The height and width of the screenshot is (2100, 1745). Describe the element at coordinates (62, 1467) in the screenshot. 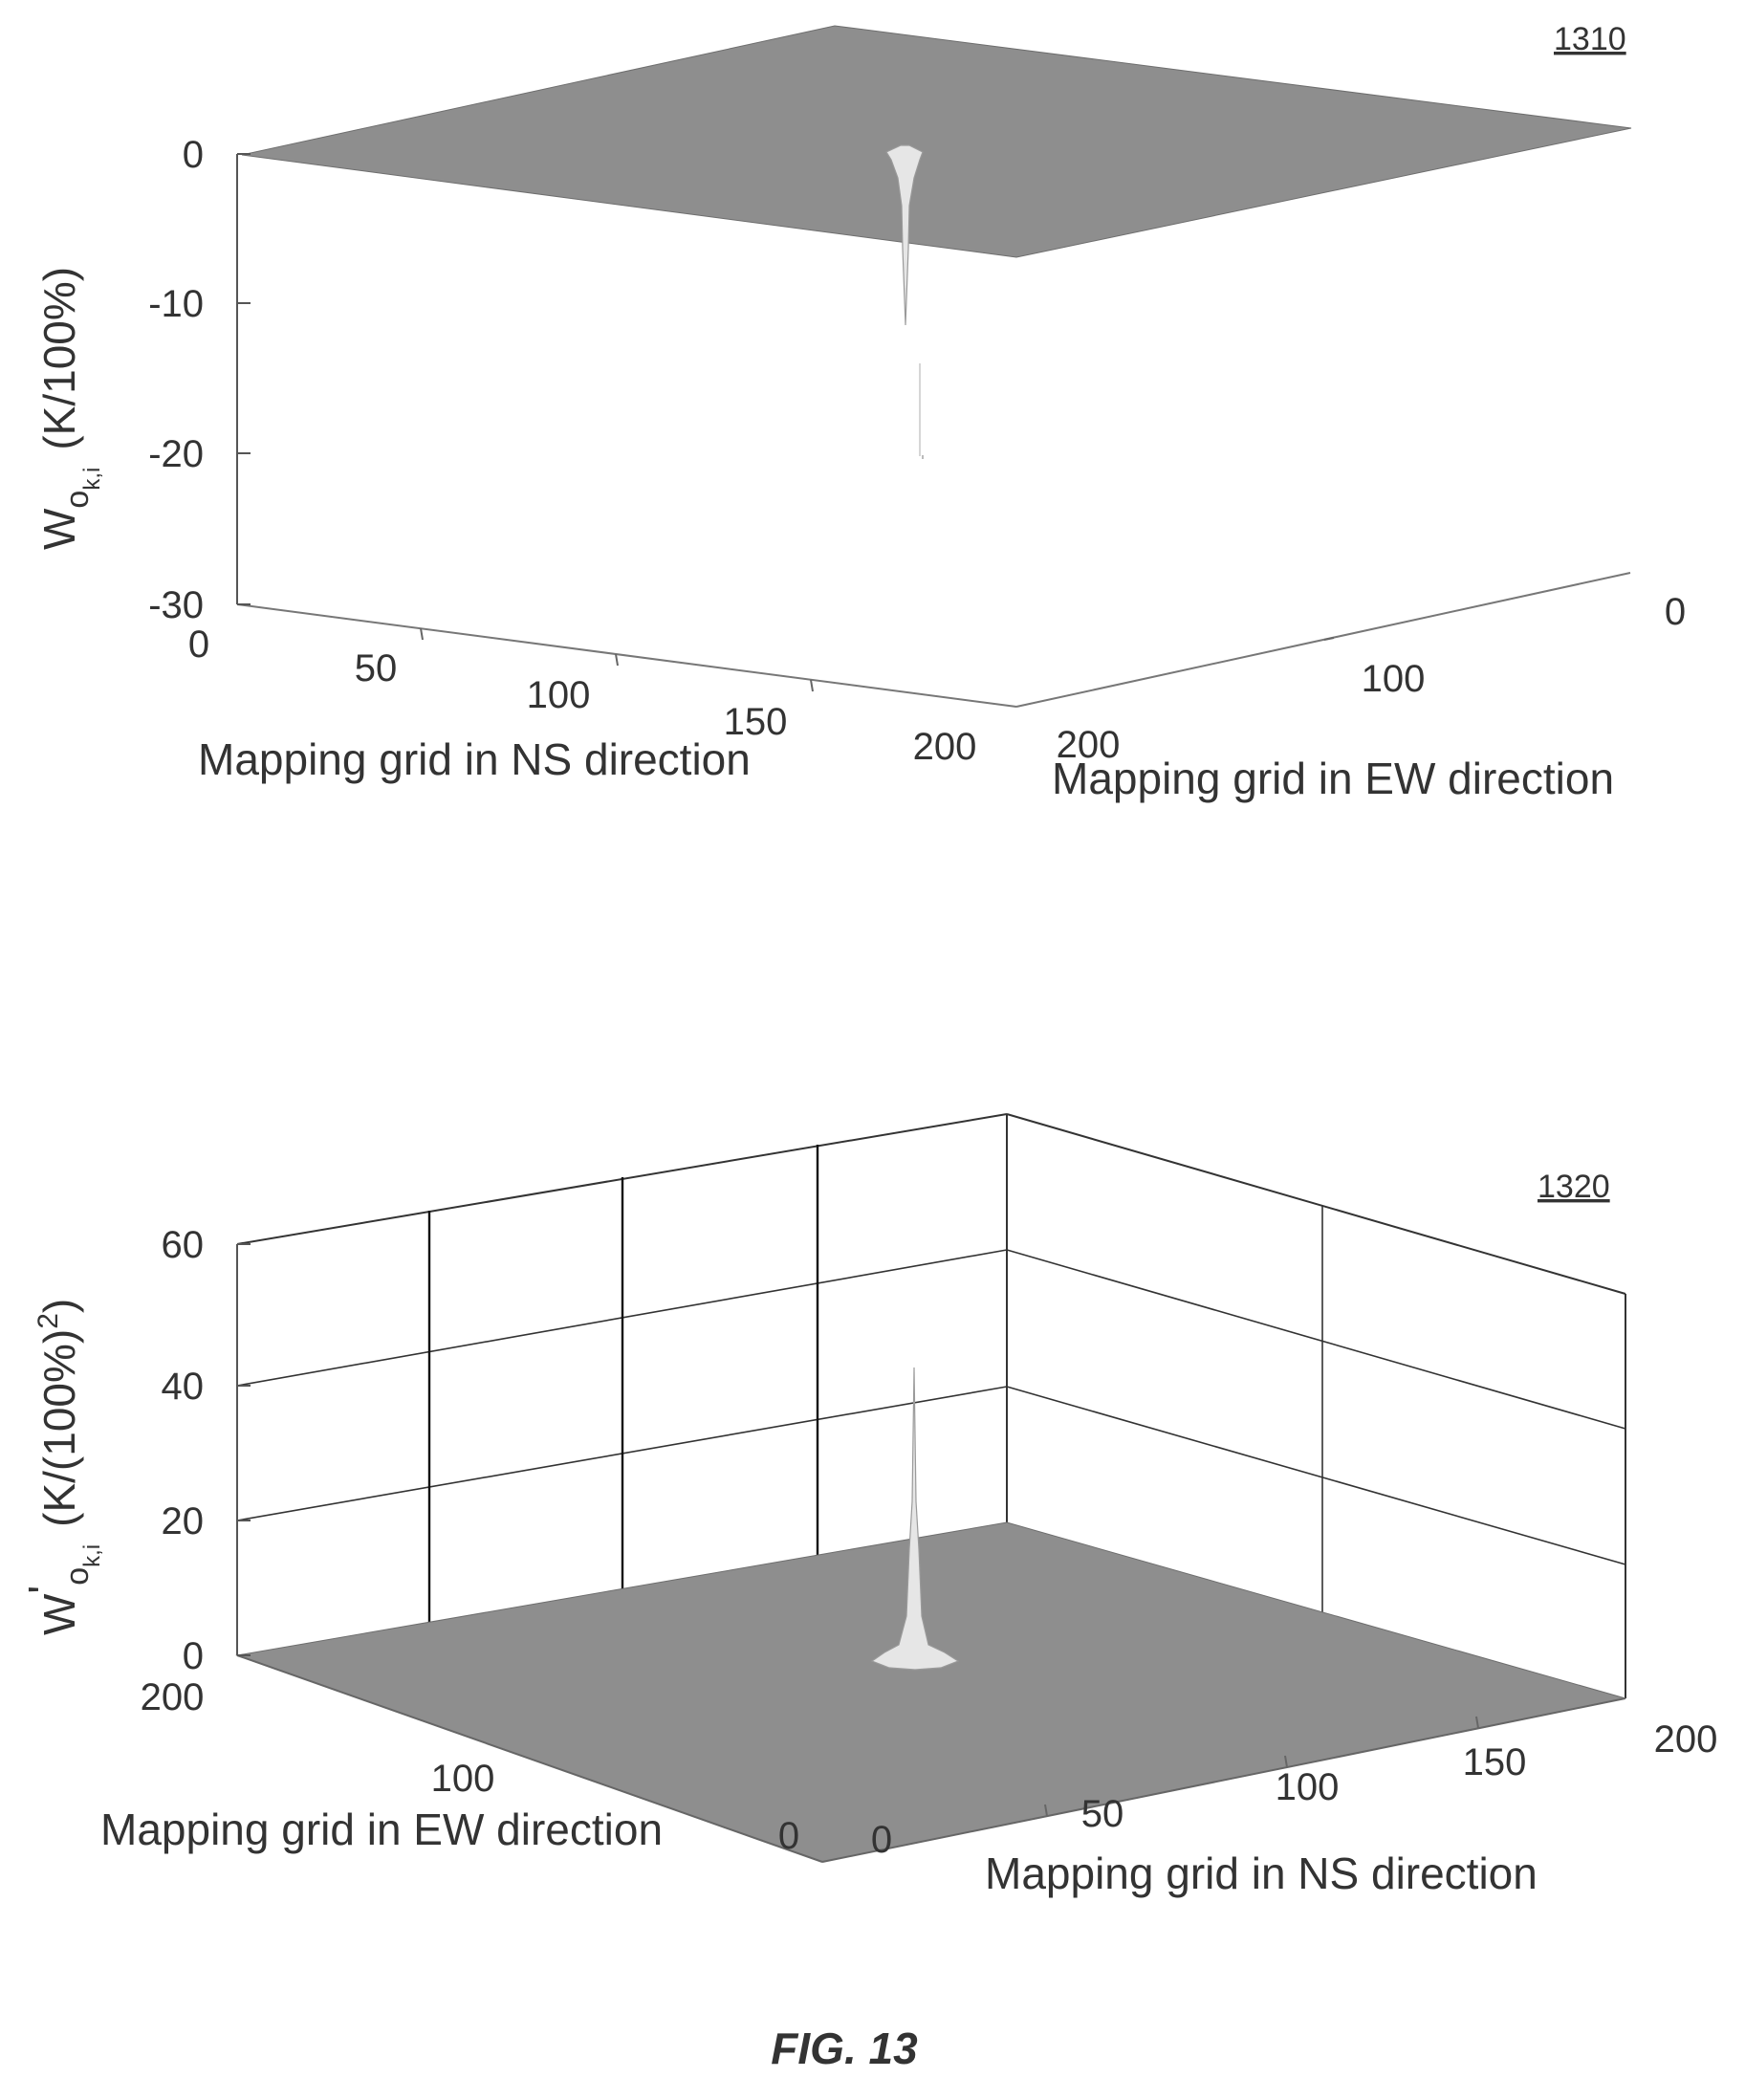

I see `z-axis-label: W'ok,i(K/(100%)2)` at that location.